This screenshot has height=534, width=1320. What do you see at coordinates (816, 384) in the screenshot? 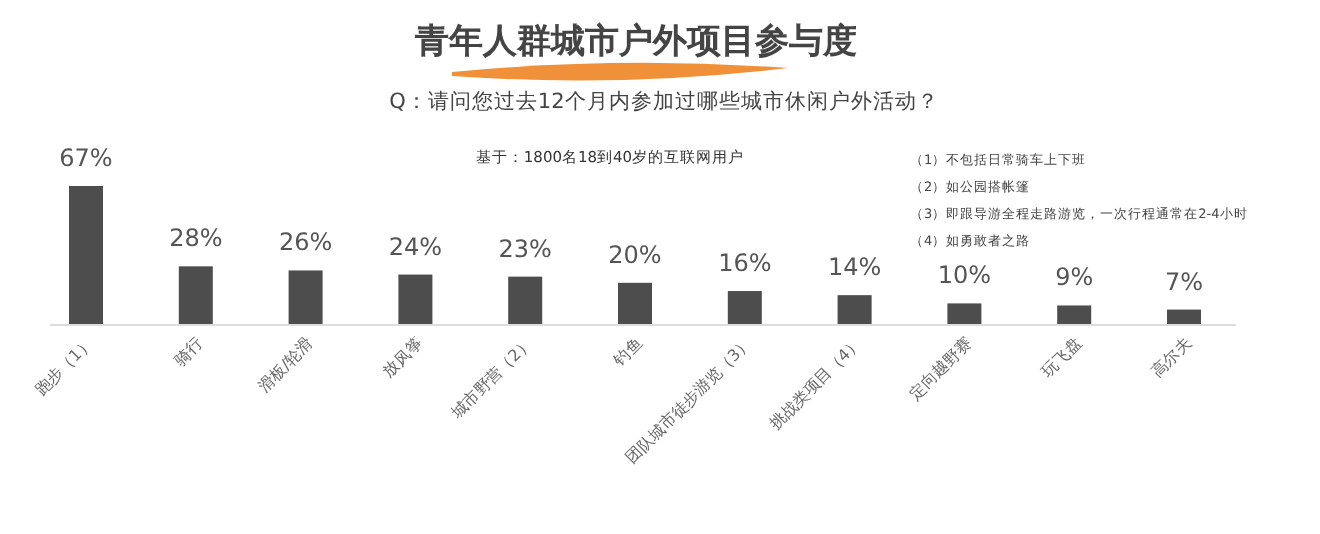
I see `x-tick-label: 挑战类项目（4）` at bounding box center [816, 384].